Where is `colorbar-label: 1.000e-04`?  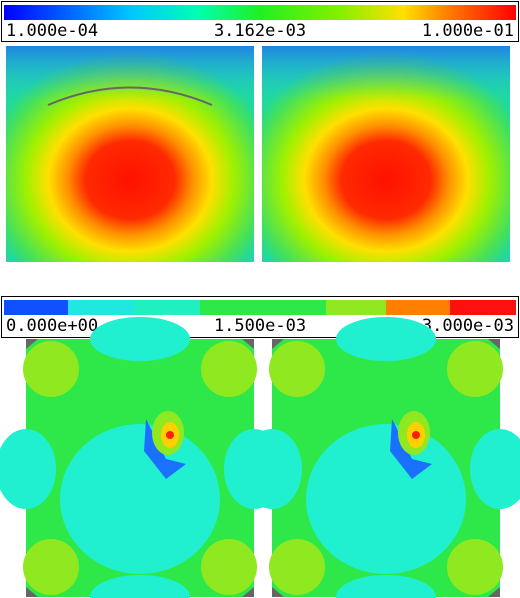
colorbar-label: 1.000e-04 is located at coordinates (52, 31).